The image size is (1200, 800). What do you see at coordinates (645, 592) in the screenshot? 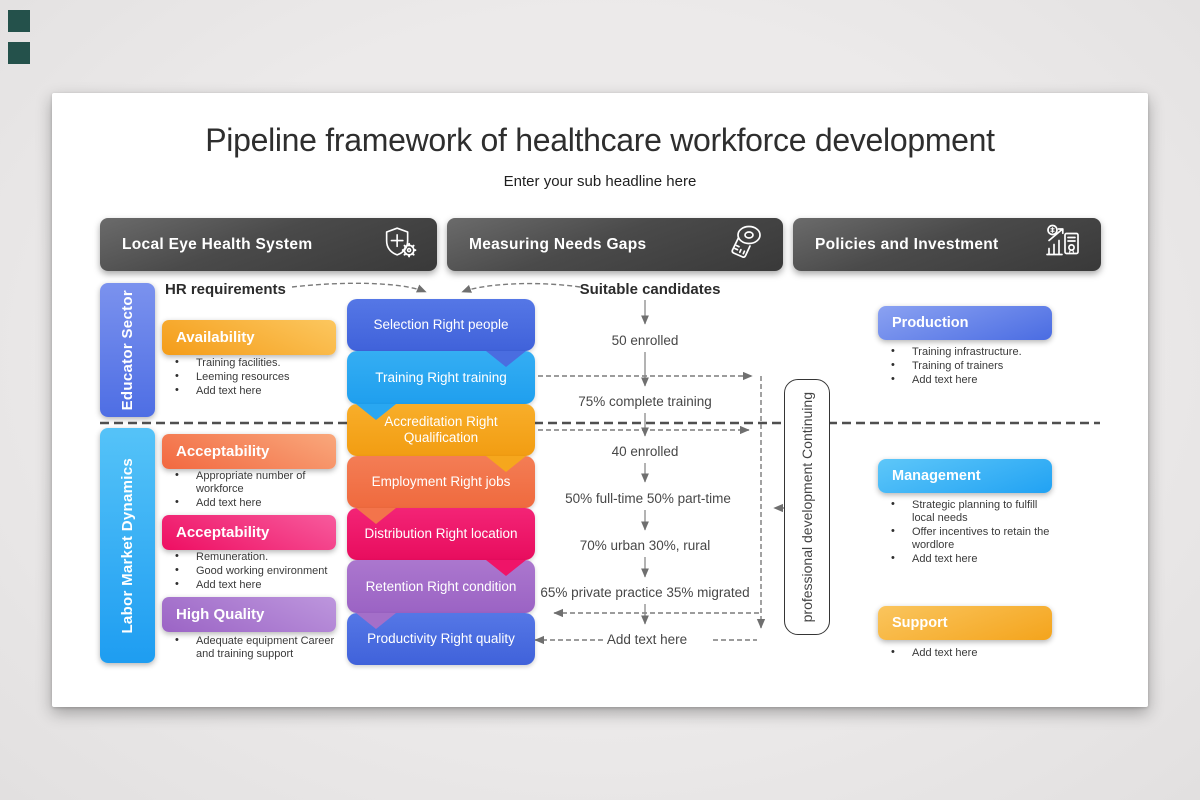
I see `flow-step: 65% private practice 35% migrated` at bounding box center [645, 592].